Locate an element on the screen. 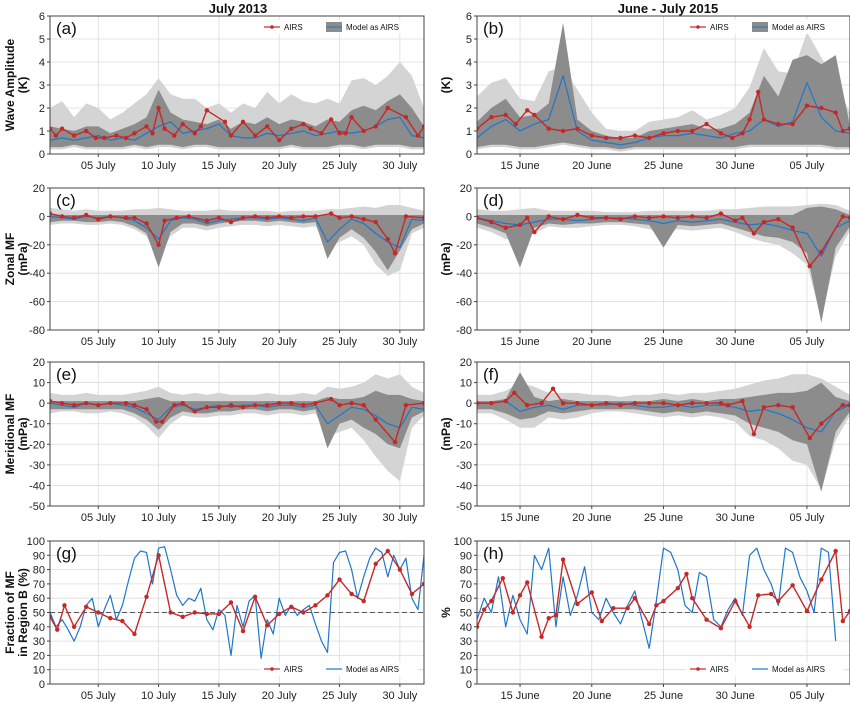 Image resolution: width=850 pixels, height=703 pixels. y-tick-label: 60 is located at coordinates (39, 599).